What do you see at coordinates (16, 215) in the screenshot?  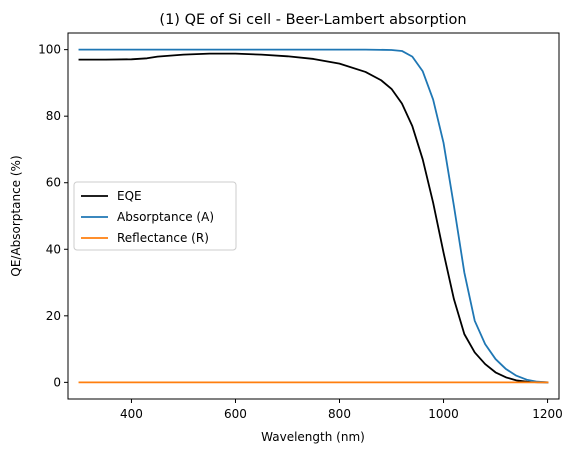 I see `y-axis-title: QE/Absorptance (%)` at bounding box center [16, 215].